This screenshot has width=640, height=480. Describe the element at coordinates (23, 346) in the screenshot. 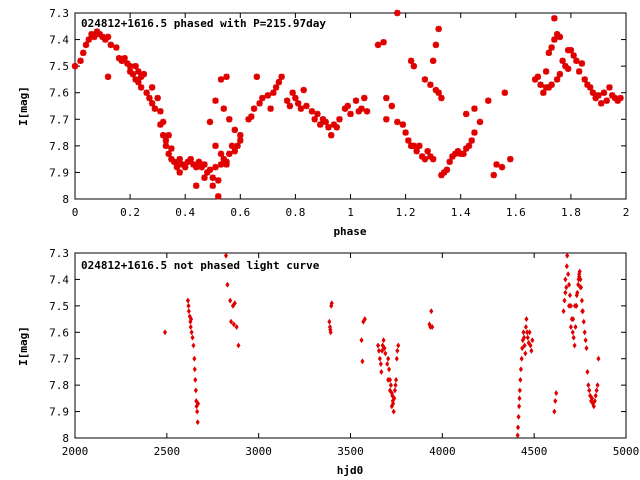

I see `unphased-y-axis-label: I[mag]` at that location.